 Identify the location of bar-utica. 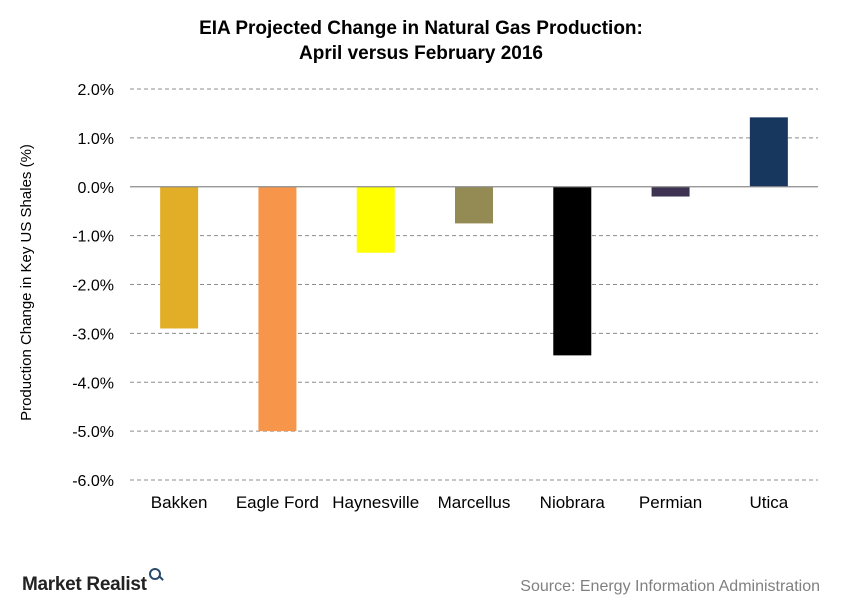
(768, 152).